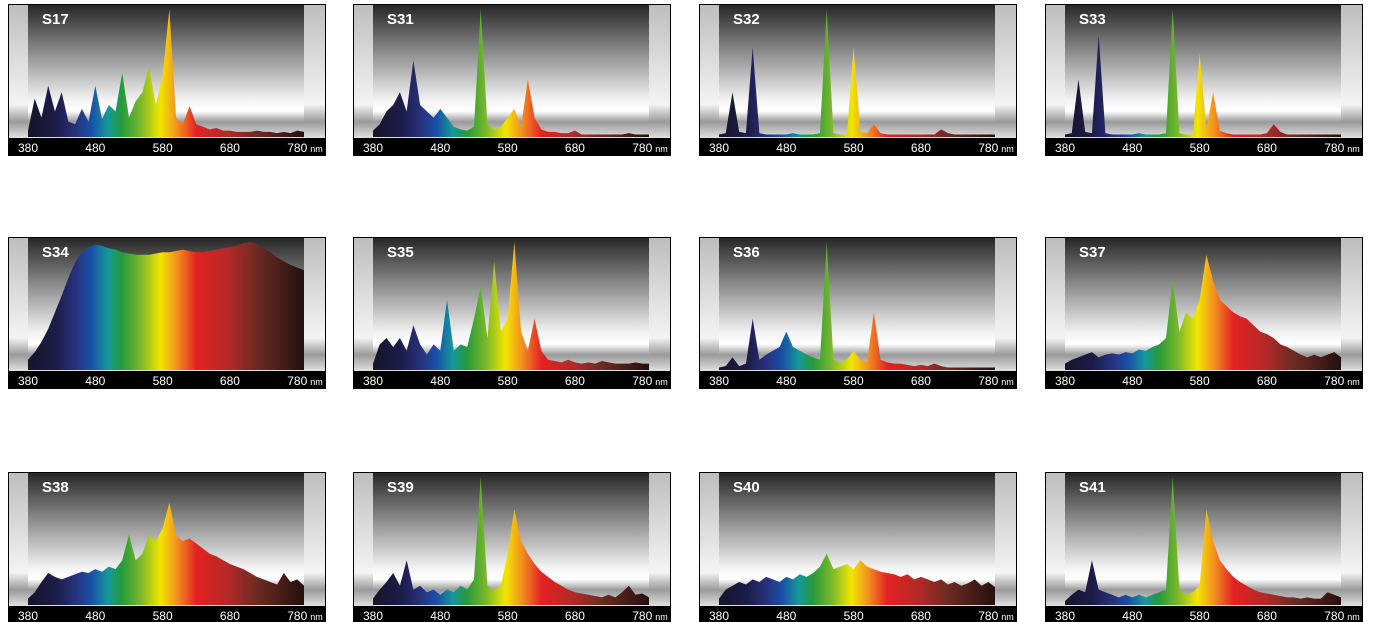 Image resolution: width=1376 pixels, height=622 pixels. I want to click on chart-title: S17, so click(55, 19).